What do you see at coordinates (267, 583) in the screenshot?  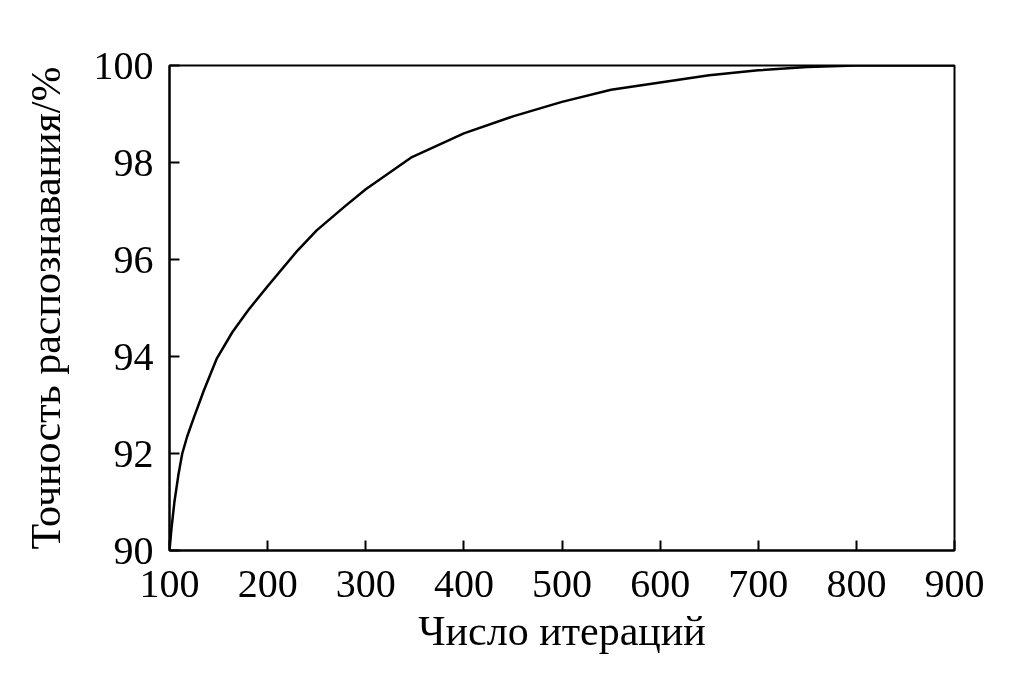 I see `x-tick-label: 200` at bounding box center [267, 583].